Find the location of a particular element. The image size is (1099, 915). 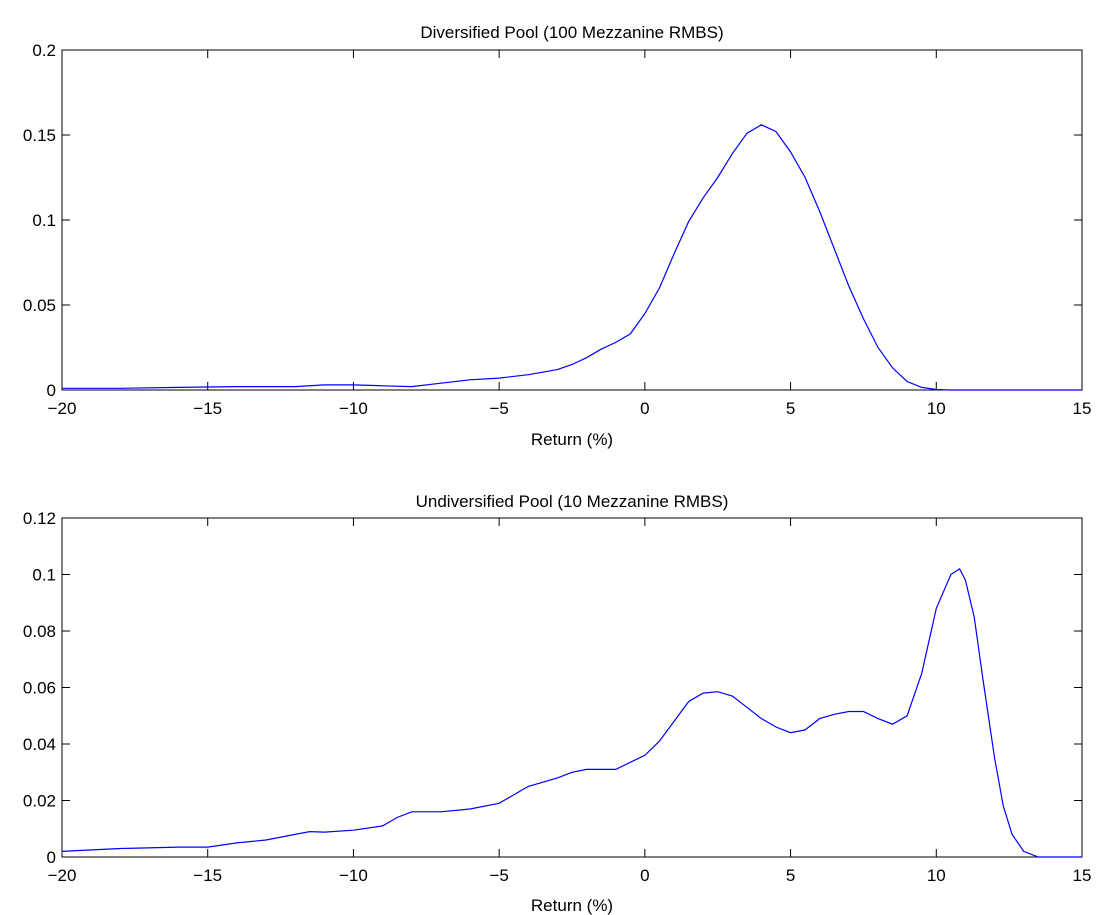

chart-bottom-xtick-label: 5 is located at coordinates (790, 875).